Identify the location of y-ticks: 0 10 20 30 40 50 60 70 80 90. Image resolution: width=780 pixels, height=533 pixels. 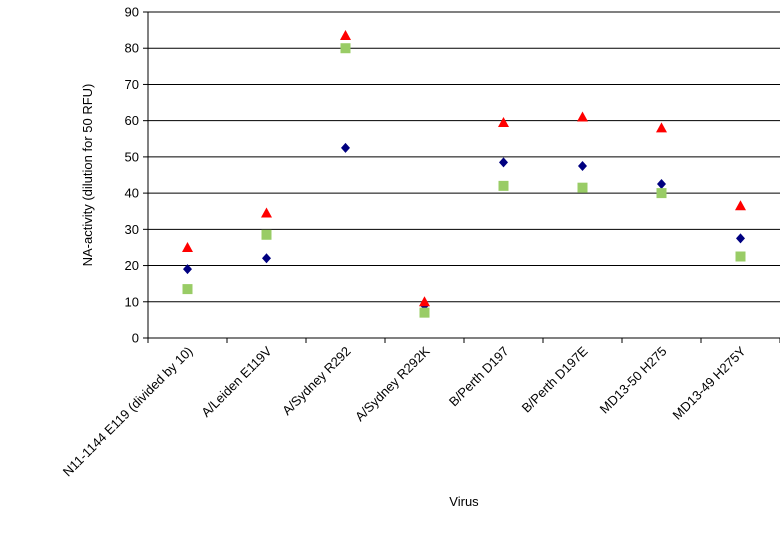
(136, 175).